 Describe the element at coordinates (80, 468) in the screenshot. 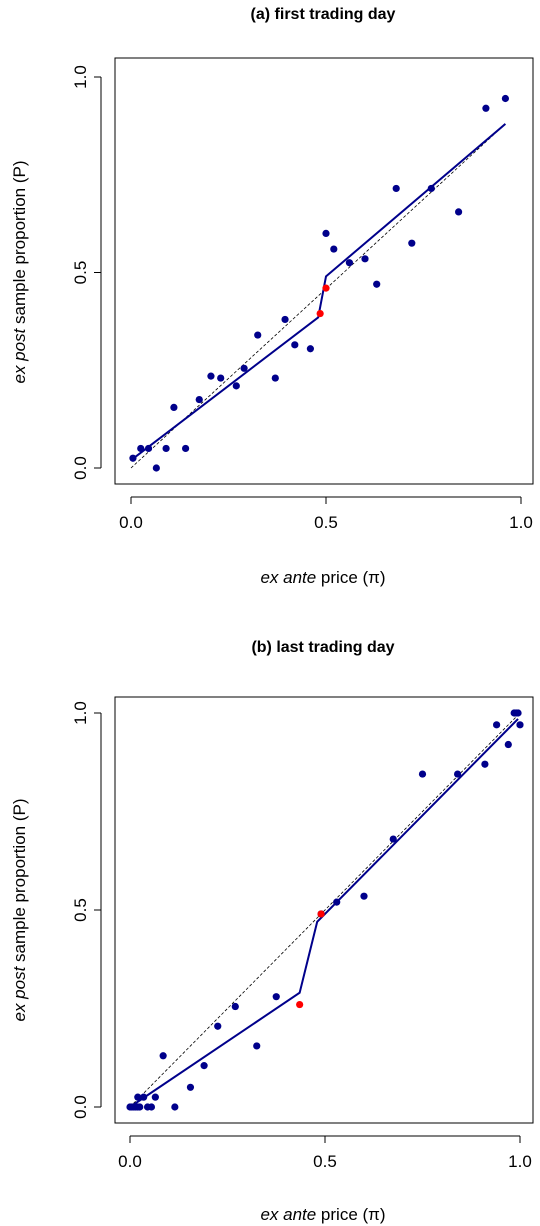

I see `panel-a-y-tick-label: 0.0` at that location.